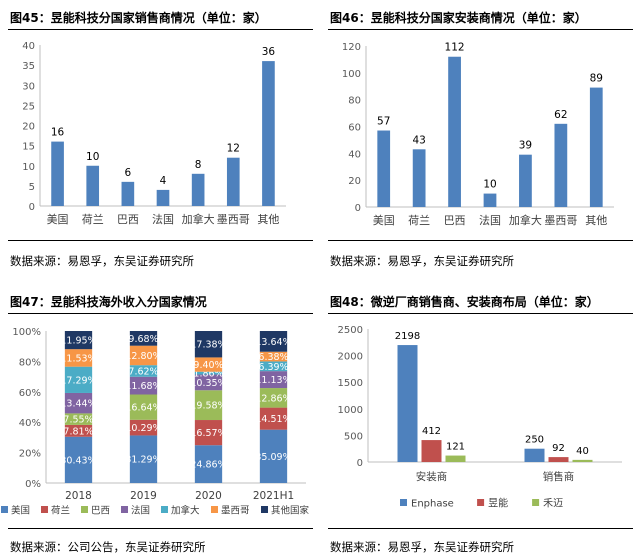  What do you see at coordinates (455, 447) in the screenshot?
I see `data-label: 121` at bounding box center [455, 447].